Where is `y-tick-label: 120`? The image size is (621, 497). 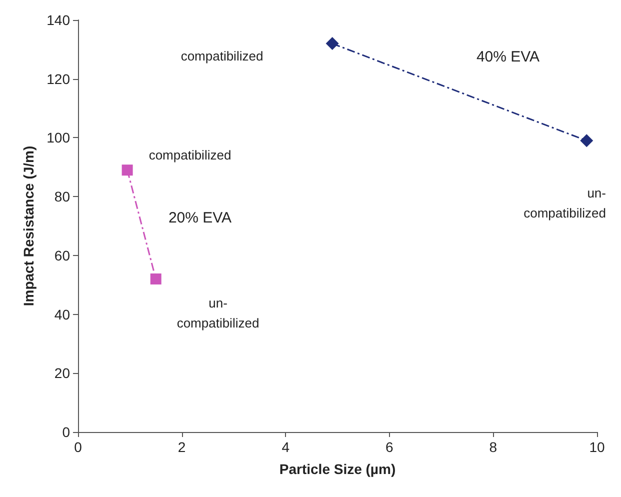
y-tick-label: 120 is located at coordinates (58, 78).